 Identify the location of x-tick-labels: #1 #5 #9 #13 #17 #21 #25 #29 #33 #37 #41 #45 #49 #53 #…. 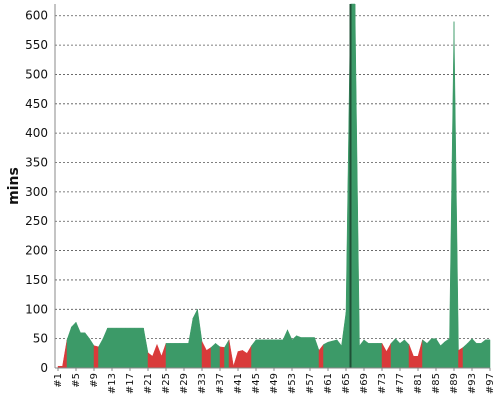
(274, 381).